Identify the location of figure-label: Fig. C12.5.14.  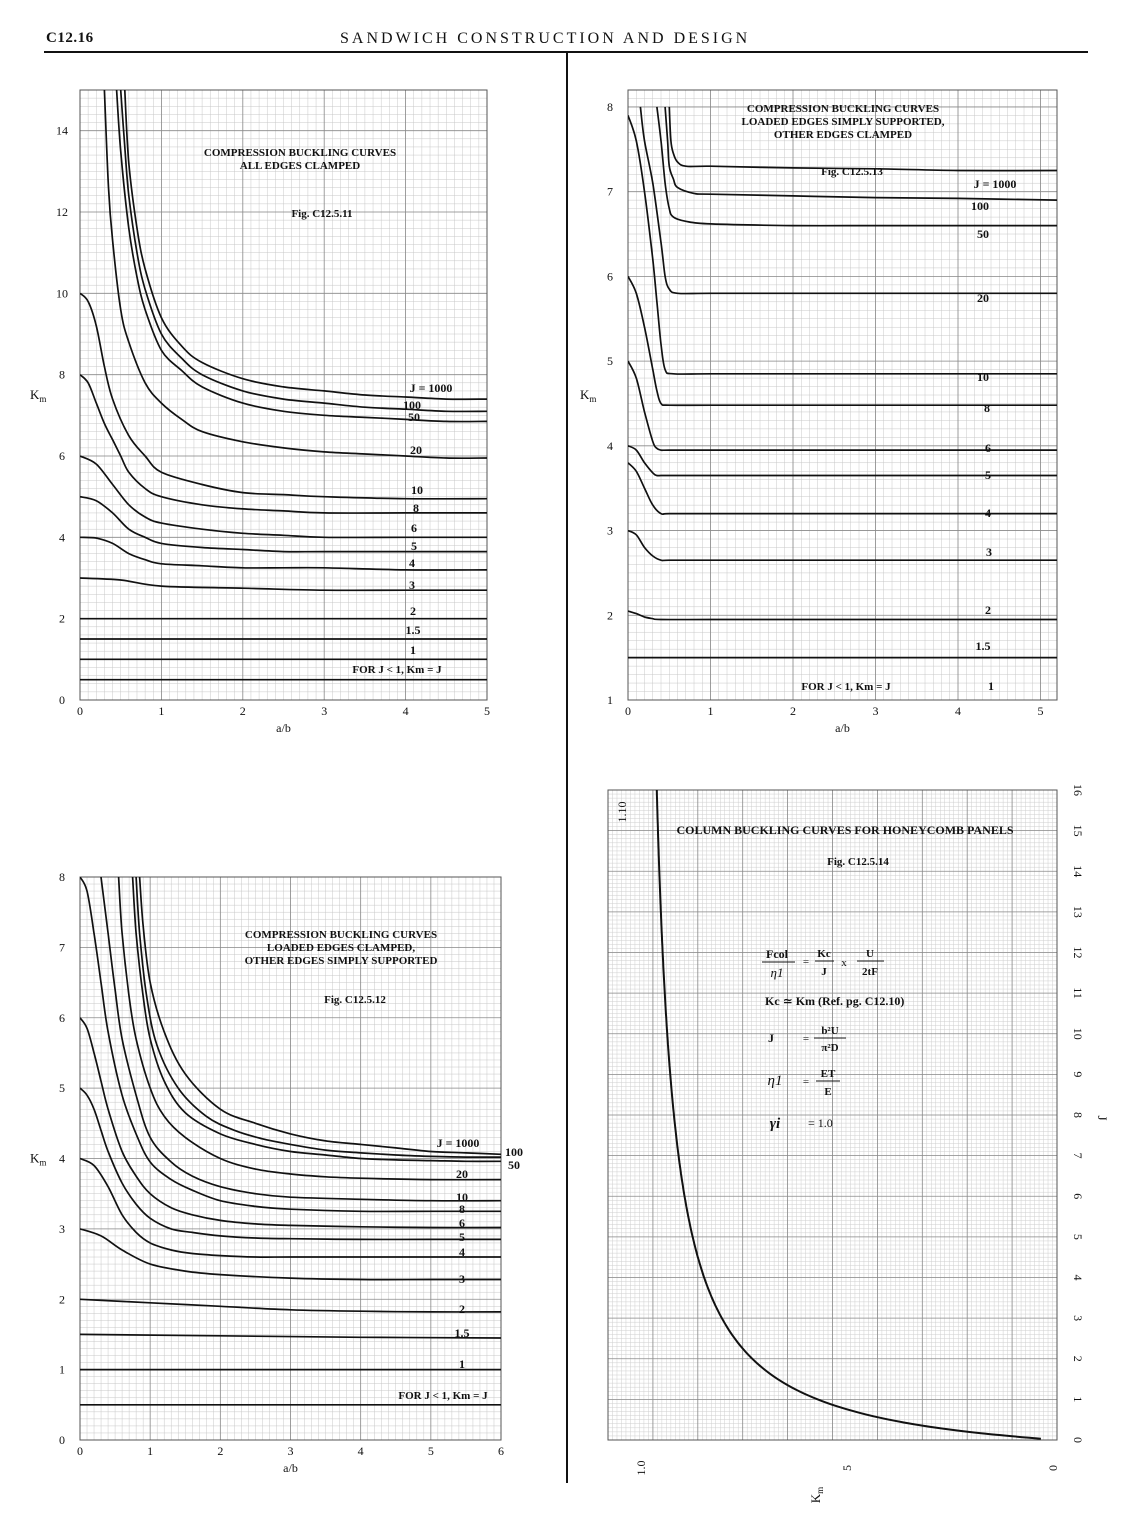
(858, 862).